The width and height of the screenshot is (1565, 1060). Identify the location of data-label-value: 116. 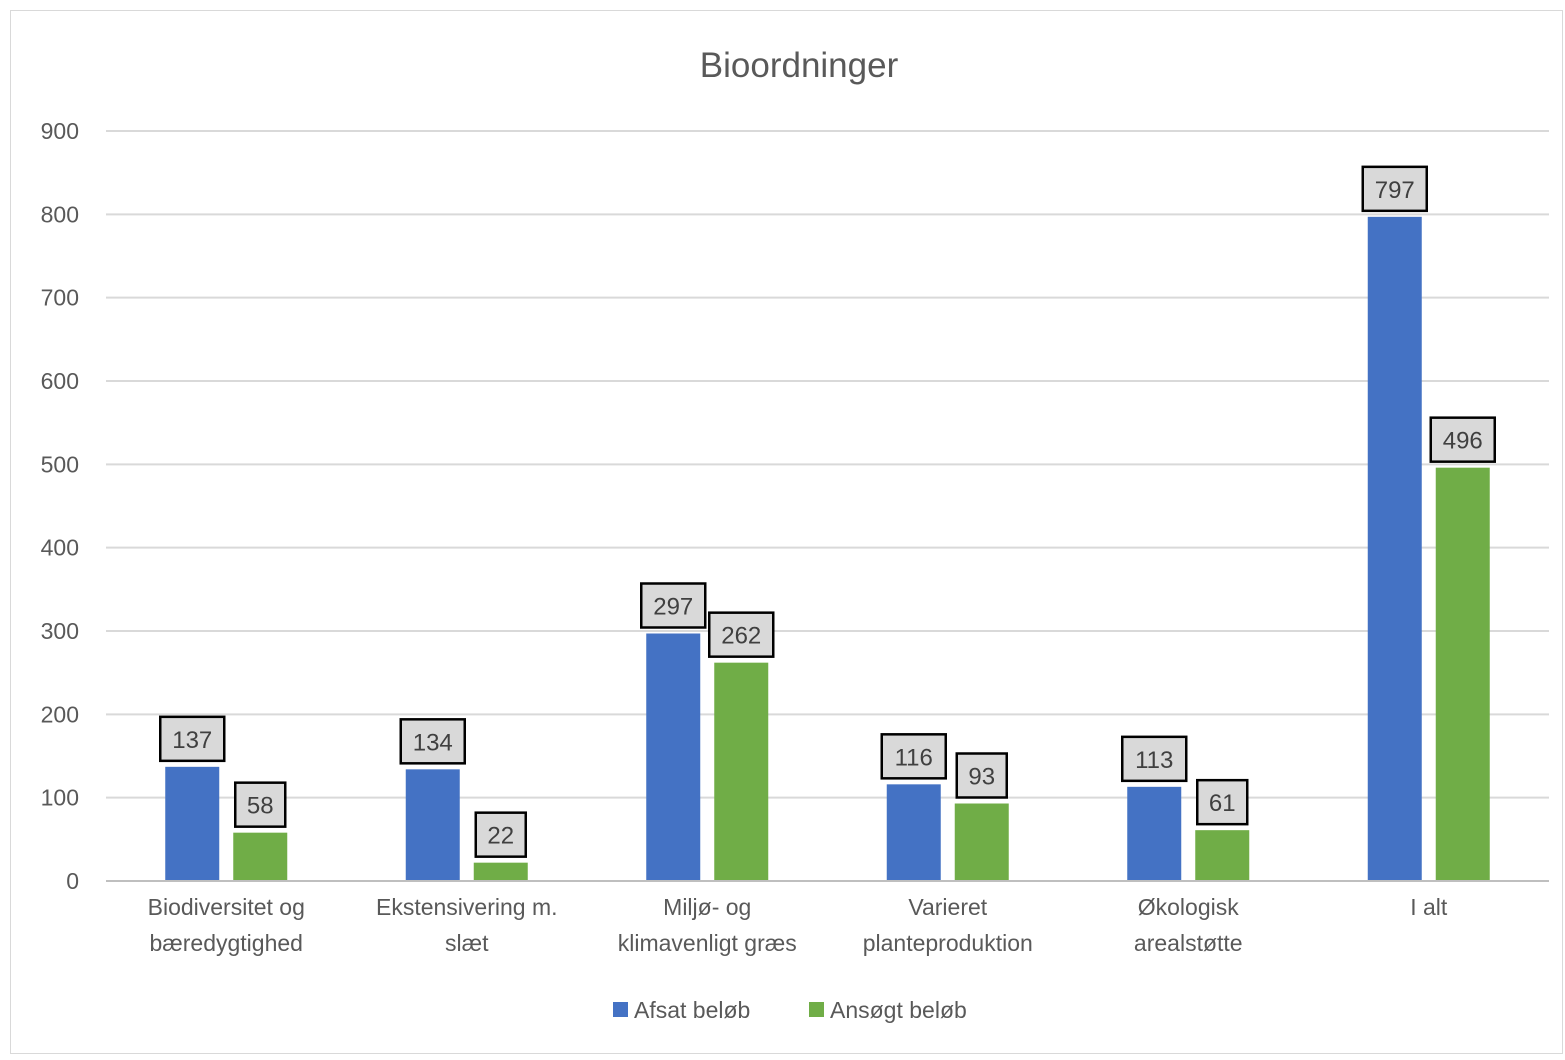
(914, 757).